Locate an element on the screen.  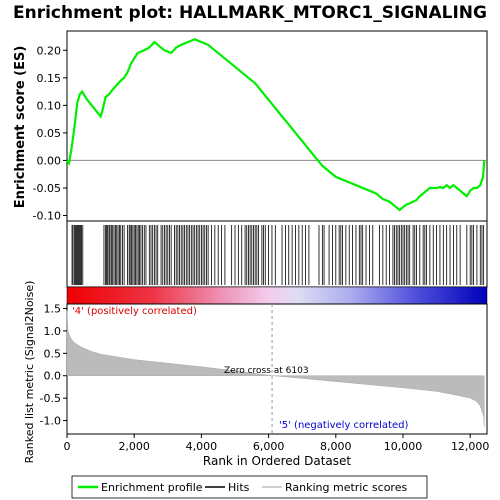
rank-y-tick-label: 1.0 is located at coordinates (53, 331).